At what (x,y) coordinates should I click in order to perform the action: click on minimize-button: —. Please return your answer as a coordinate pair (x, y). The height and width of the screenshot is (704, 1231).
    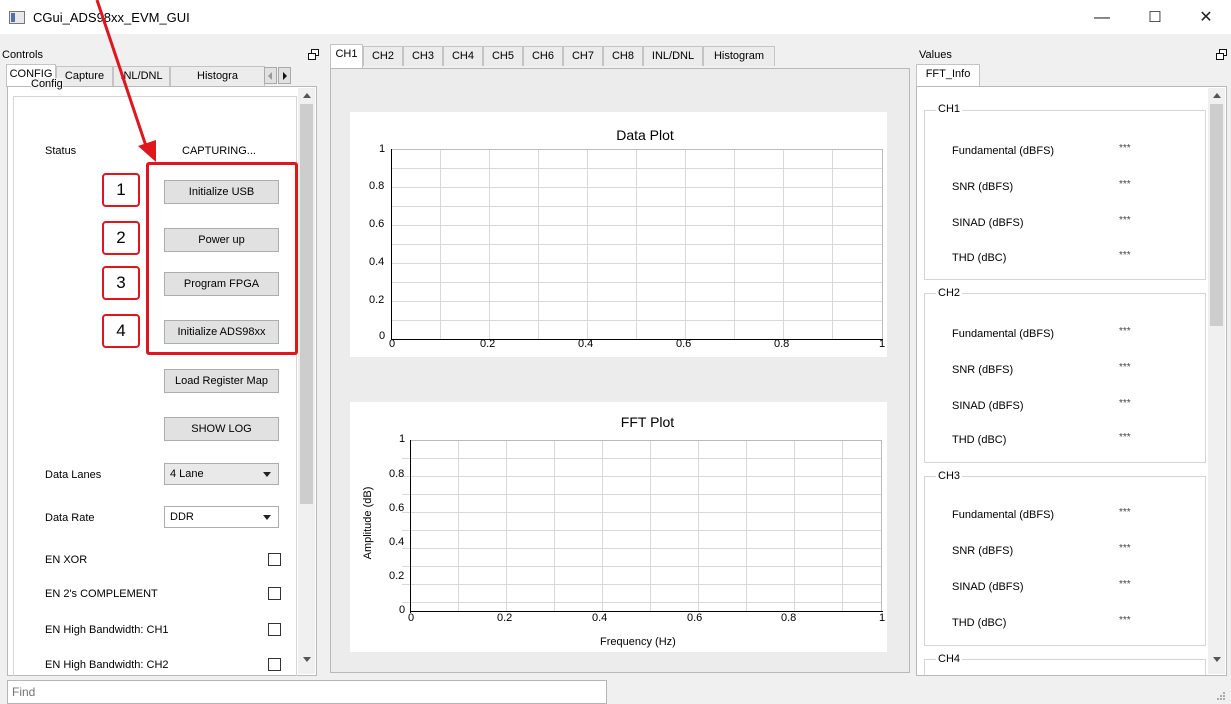
    Looking at the image, I should click on (1102, 17).